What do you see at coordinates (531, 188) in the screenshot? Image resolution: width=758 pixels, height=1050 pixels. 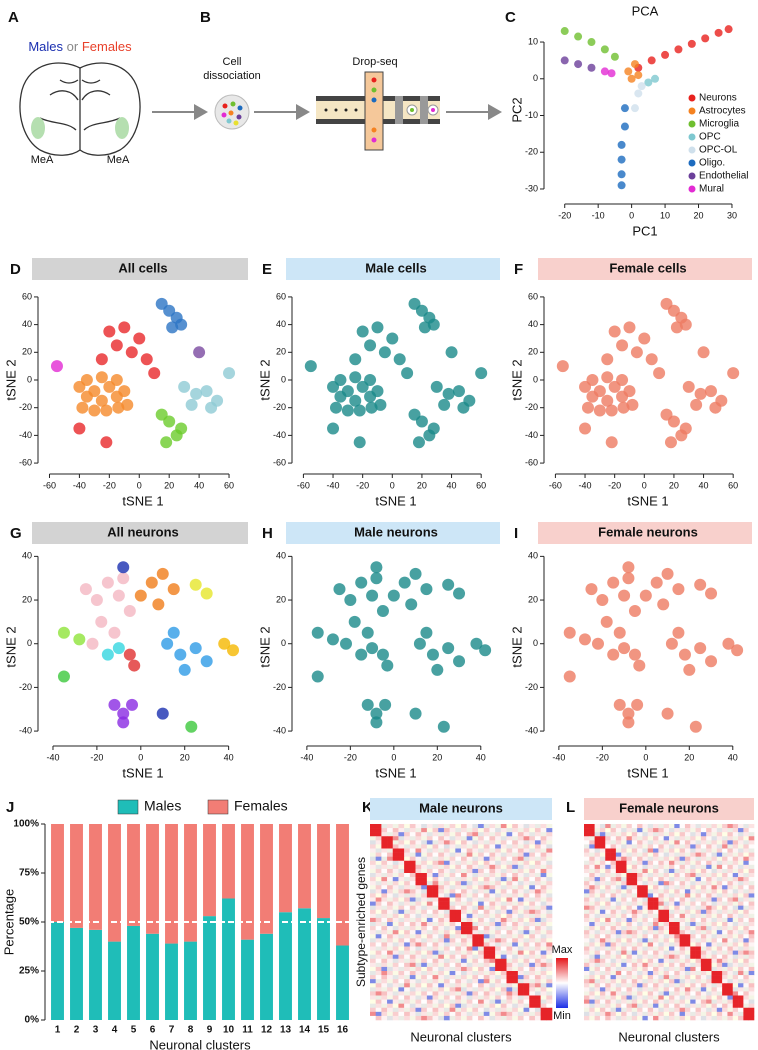 I see `y-tick-label: -30` at bounding box center [531, 188].